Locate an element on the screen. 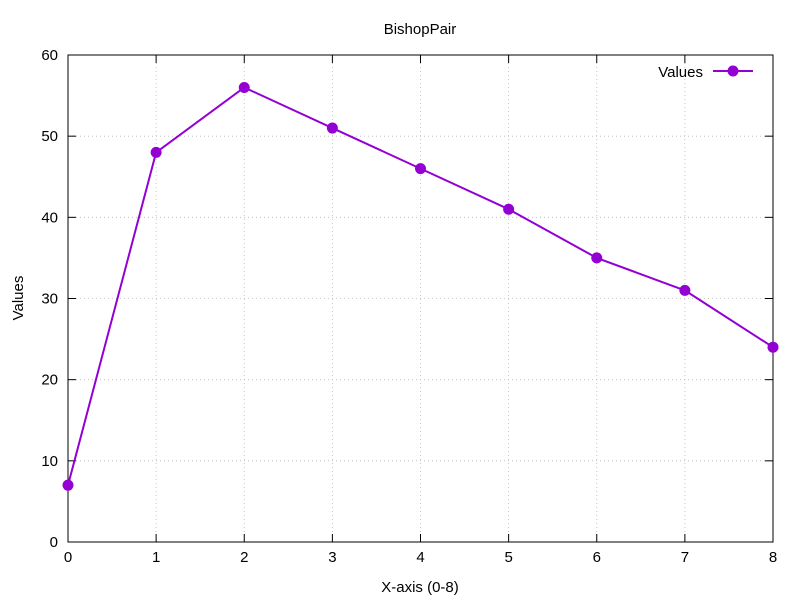 The height and width of the screenshot is (605, 800). legend-label-values: Values is located at coordinates (680, 72).